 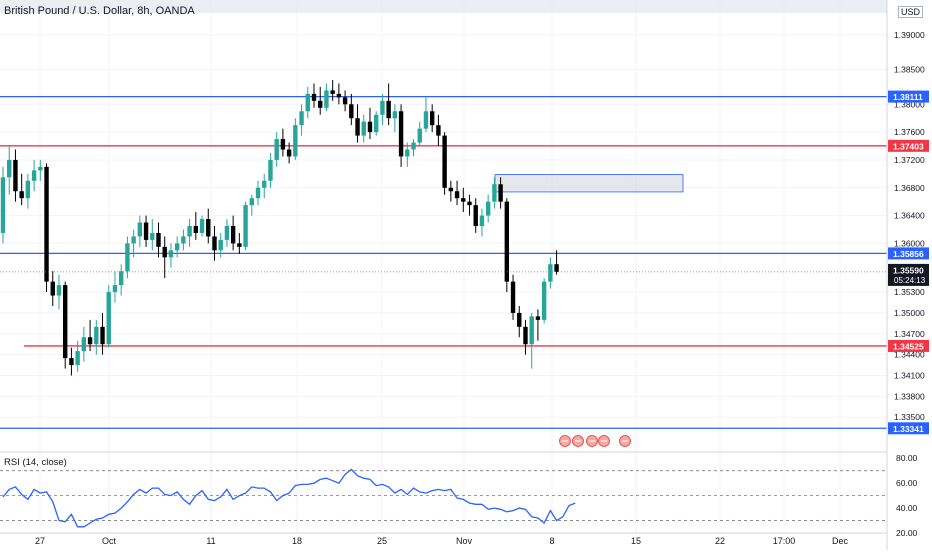 I want to click on level-price-label: 1.34525, so click(x=908, y=346).